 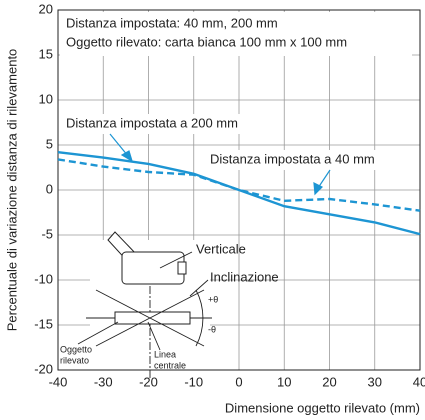 I want to click on info-line: Distanza impostata: 40 mm, 200 mm, so click(x=172, y=22).